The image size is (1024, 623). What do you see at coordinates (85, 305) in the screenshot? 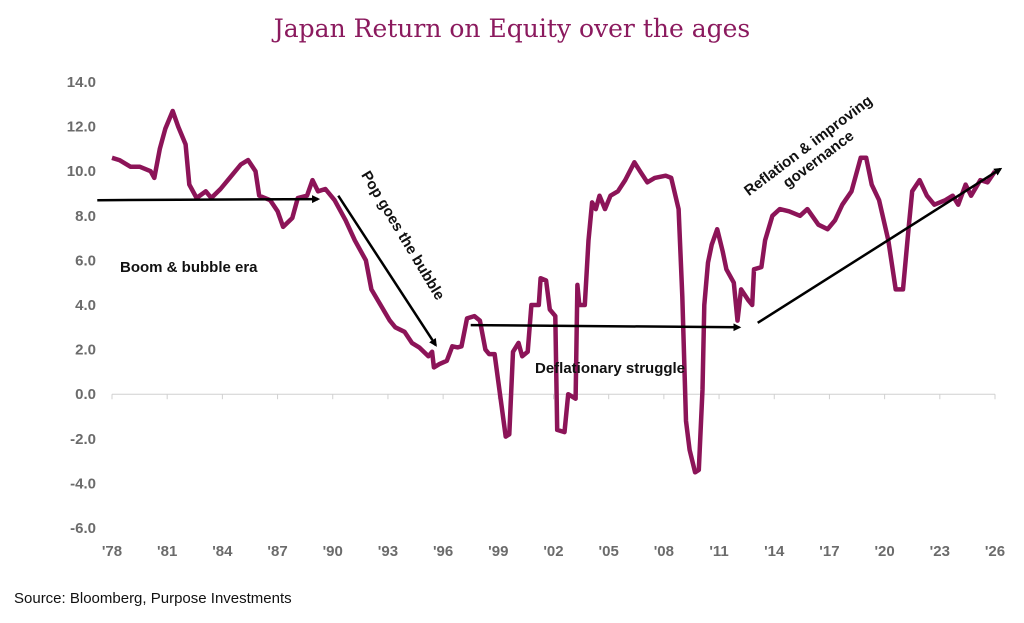
I see `y-tick-label: 4.0` at bounding box center [85, 305].